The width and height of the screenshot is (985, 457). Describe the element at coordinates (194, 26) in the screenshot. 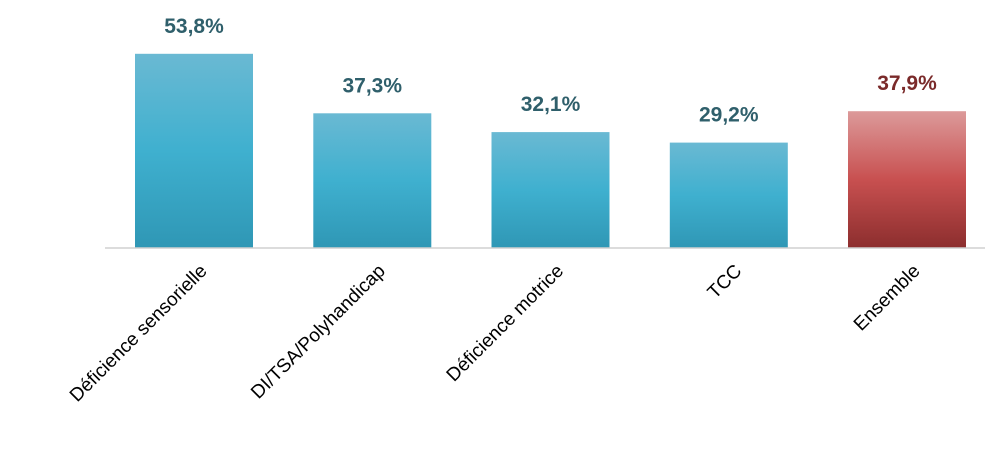

I see `value-label-0: 53,8%` at that location.